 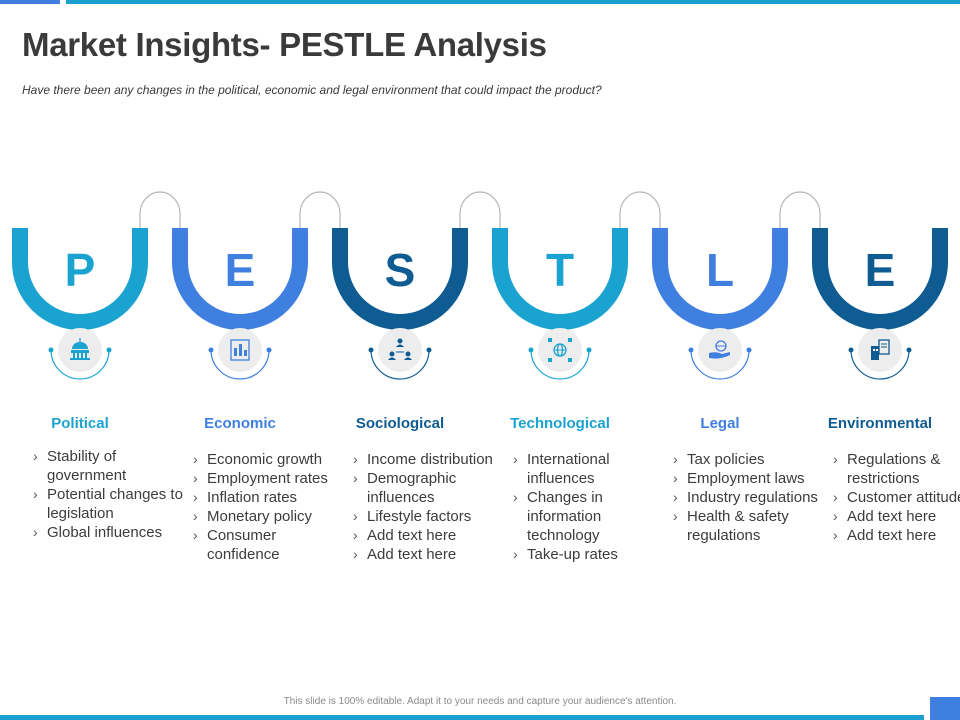 What do you see at coordinates (108, 466) in the screenshot?
I see `list-item: Stability of government` at bounding box center [108, 466].